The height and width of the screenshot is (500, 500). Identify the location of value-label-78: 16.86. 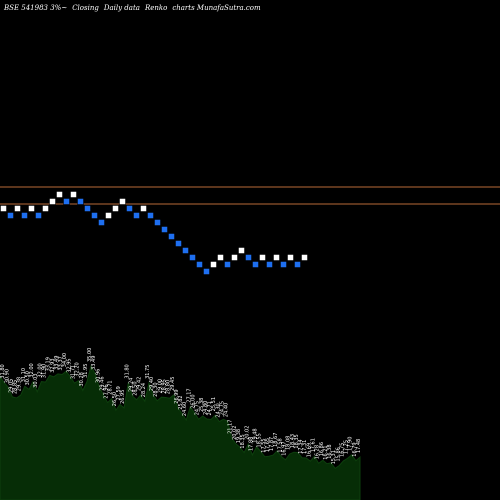
(322, 449).